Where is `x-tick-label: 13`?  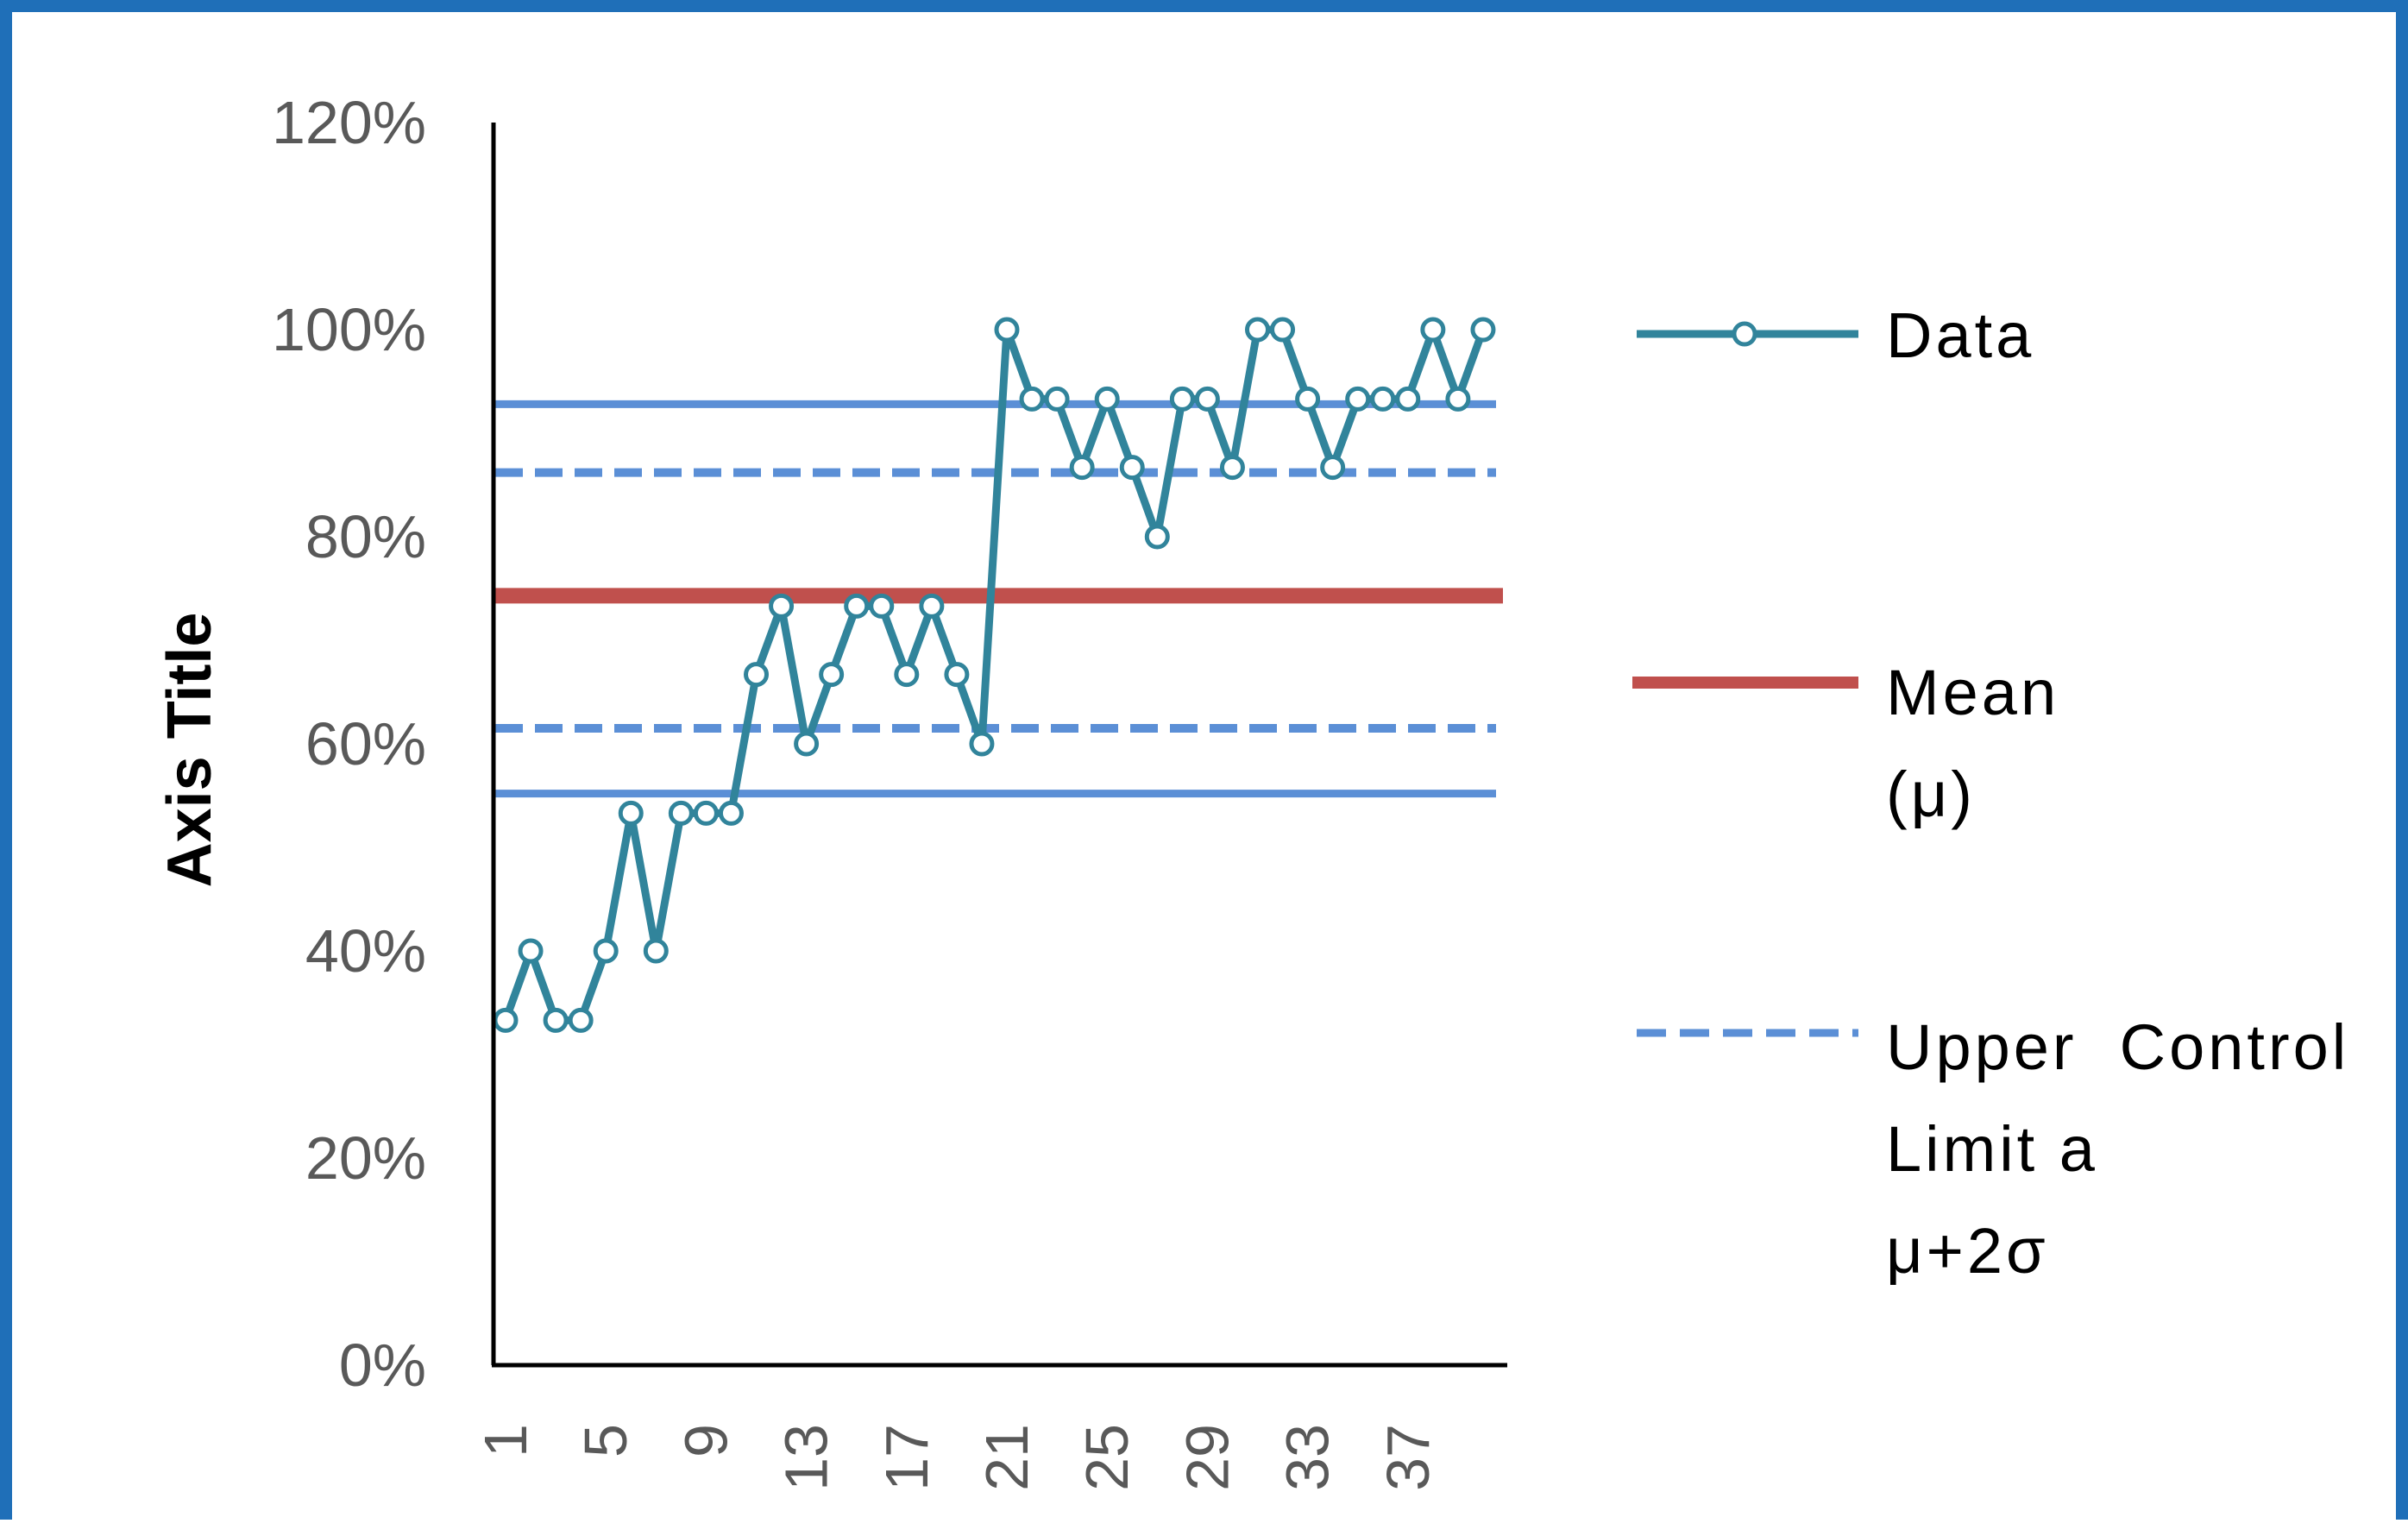 x-tick-label: 13 is located at coordinates (807, 1457).